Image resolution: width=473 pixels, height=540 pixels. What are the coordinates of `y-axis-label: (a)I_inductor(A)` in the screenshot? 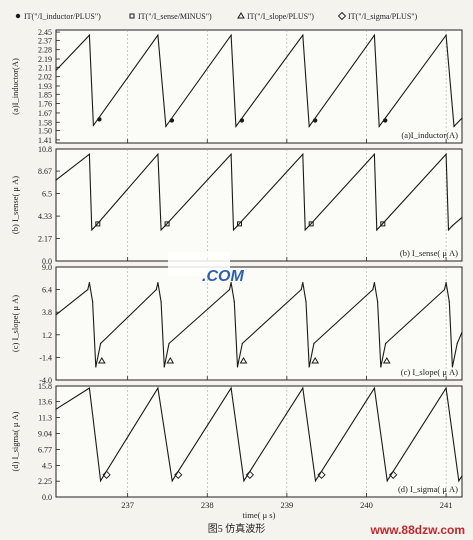 It's located at (15, 86).